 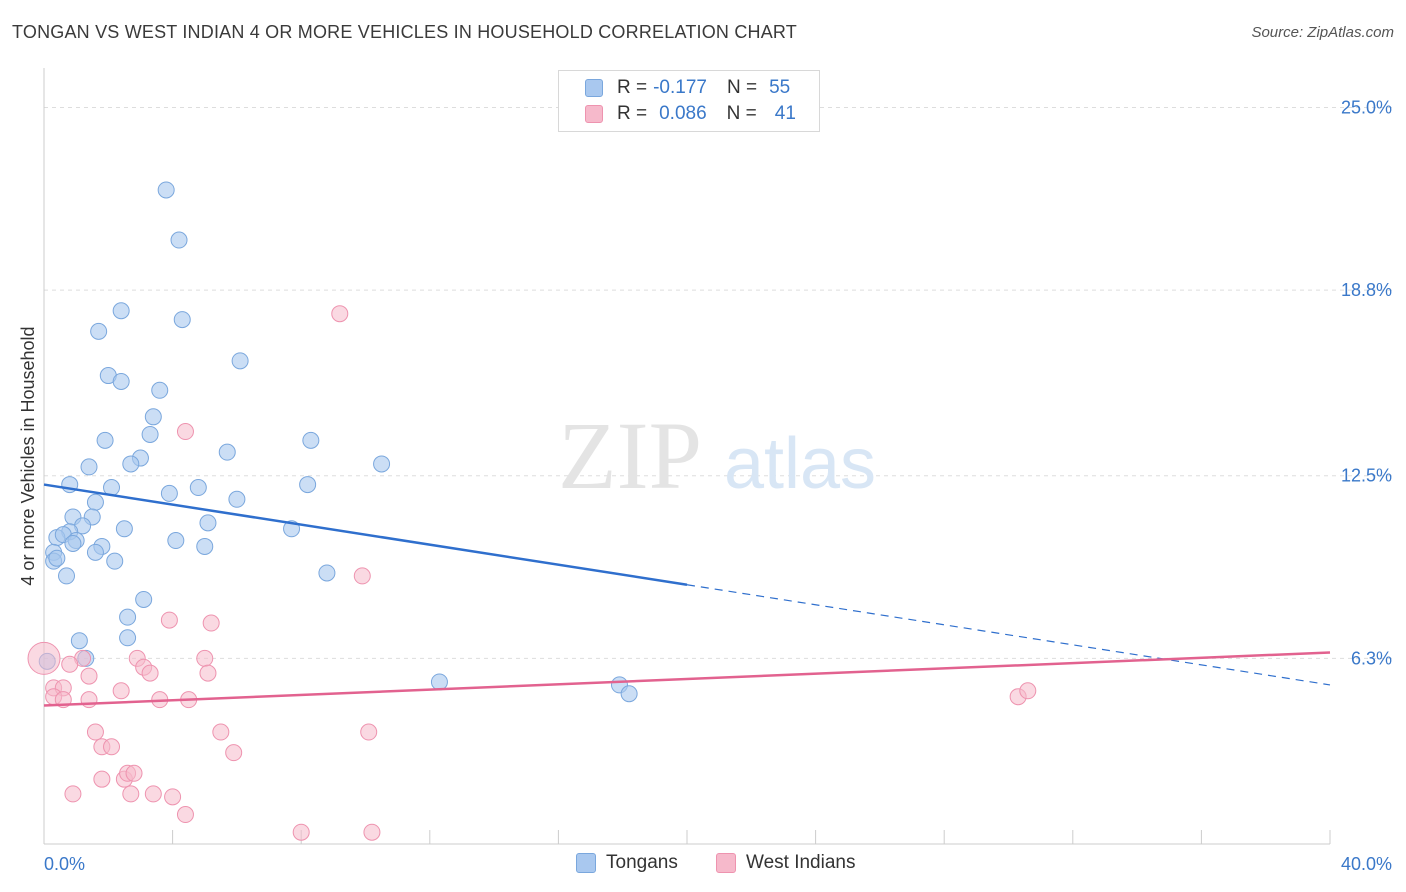 What do you see at coordinates (726, 863) in the screenshot?
I see `legend-swatch-west-indians` at bounding box center [726, 863].